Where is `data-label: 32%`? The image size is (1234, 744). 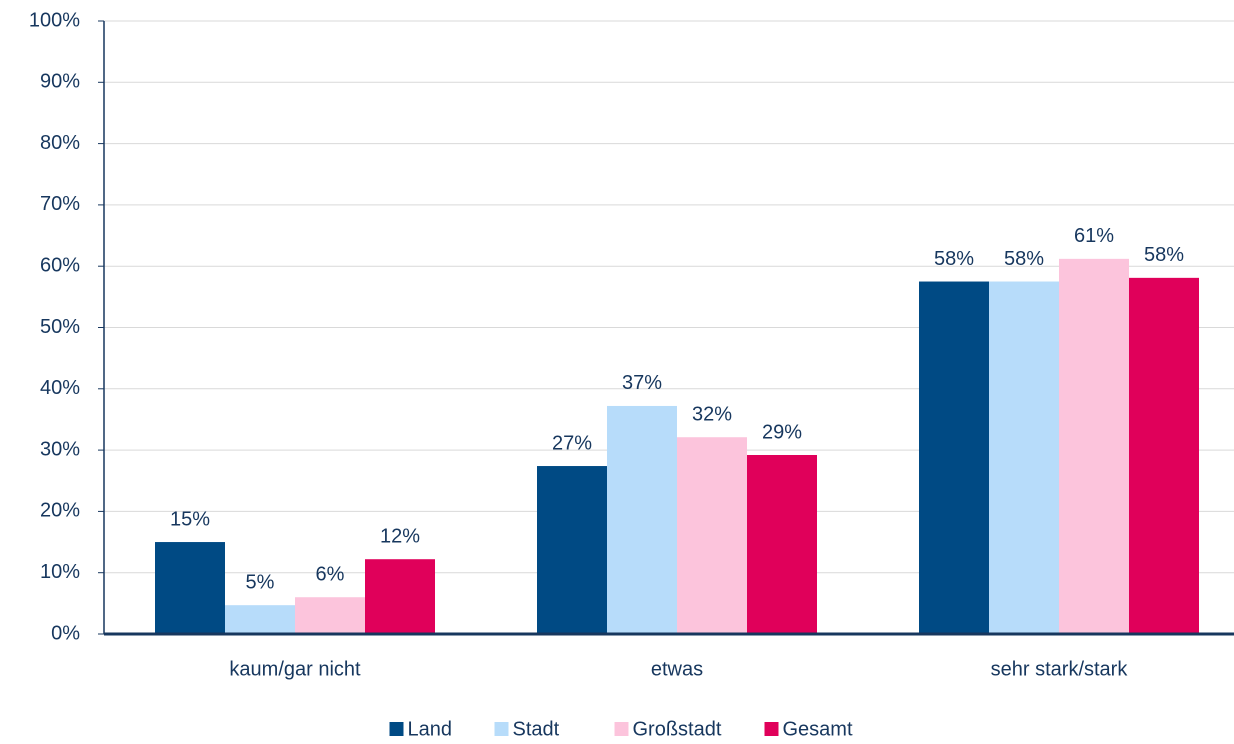 data-label: 32% is located at coordinates (712, 415).